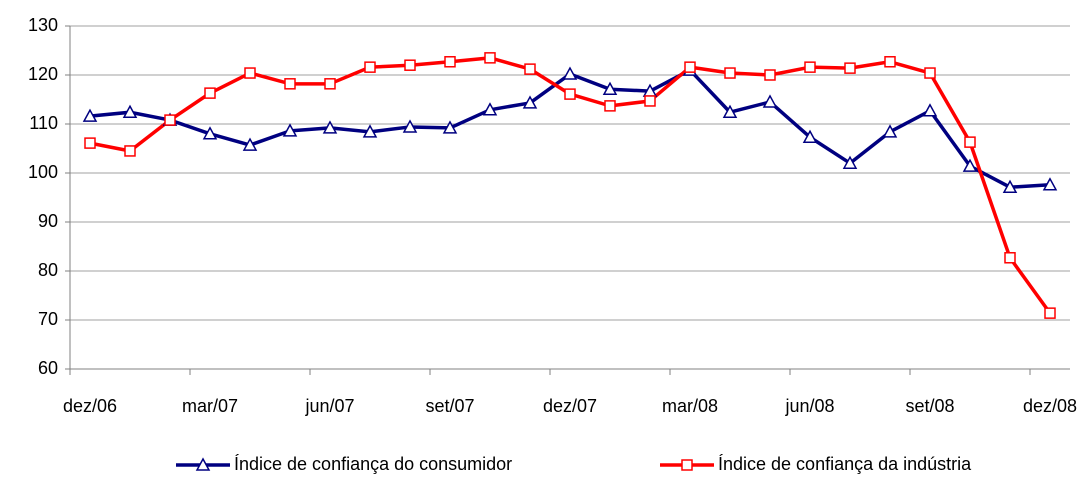 The image size is (1088, 479). I want to click on y-tick-label: 130, so click(43, 25).